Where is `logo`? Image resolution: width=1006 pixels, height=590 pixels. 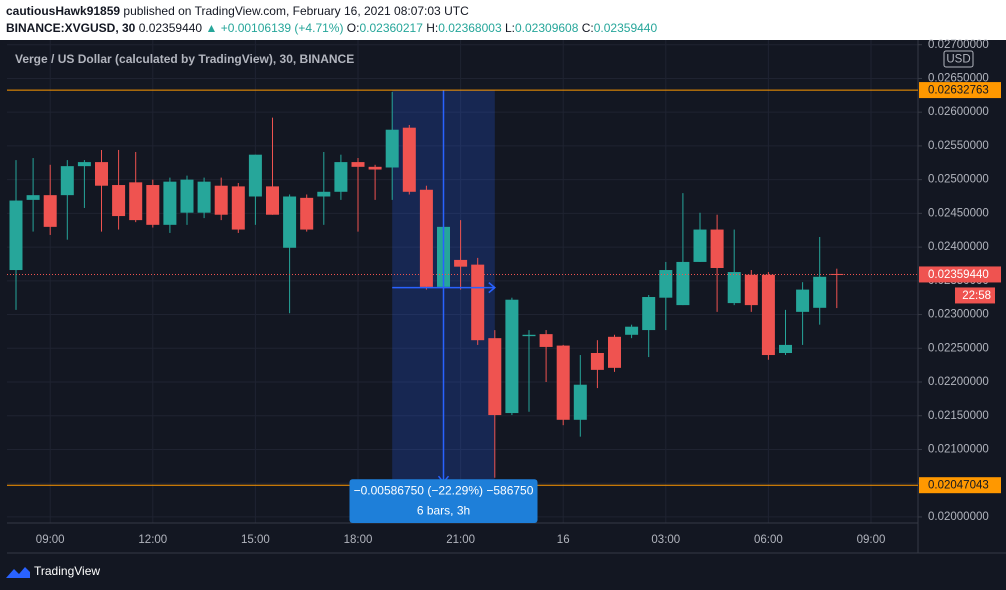
logo is located at coordinates (18, 572).